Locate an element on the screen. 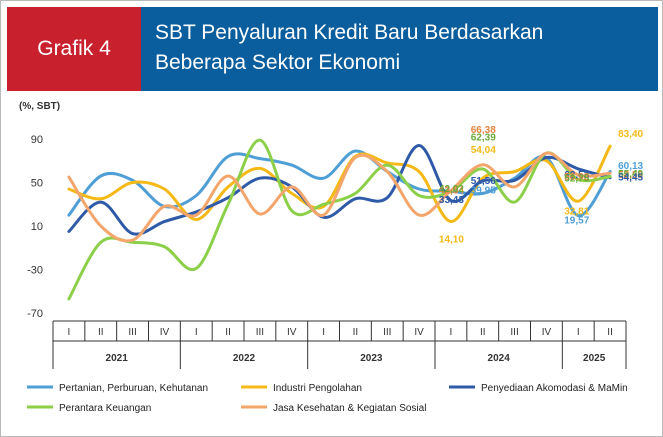 The height and width of the screenshot is (437, 663). data-label: 42,54 is located at coordinates (451, 191).